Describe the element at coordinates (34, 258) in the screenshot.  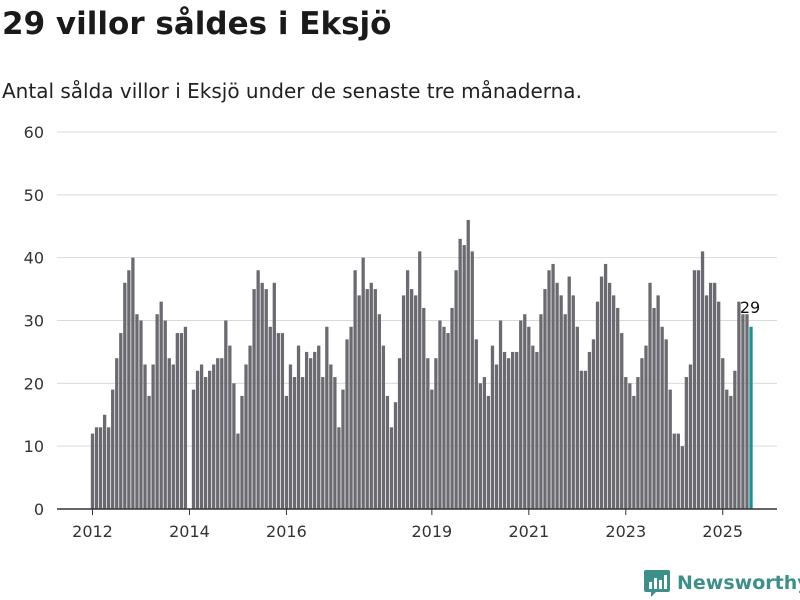
I see `y-tick-label: 40` at that location.